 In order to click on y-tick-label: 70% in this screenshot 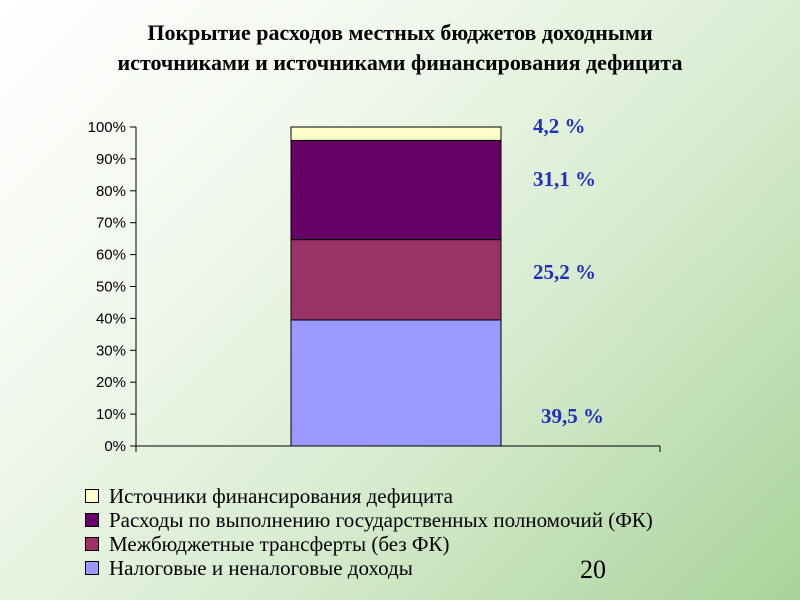, I will do `click(111, 223)`.